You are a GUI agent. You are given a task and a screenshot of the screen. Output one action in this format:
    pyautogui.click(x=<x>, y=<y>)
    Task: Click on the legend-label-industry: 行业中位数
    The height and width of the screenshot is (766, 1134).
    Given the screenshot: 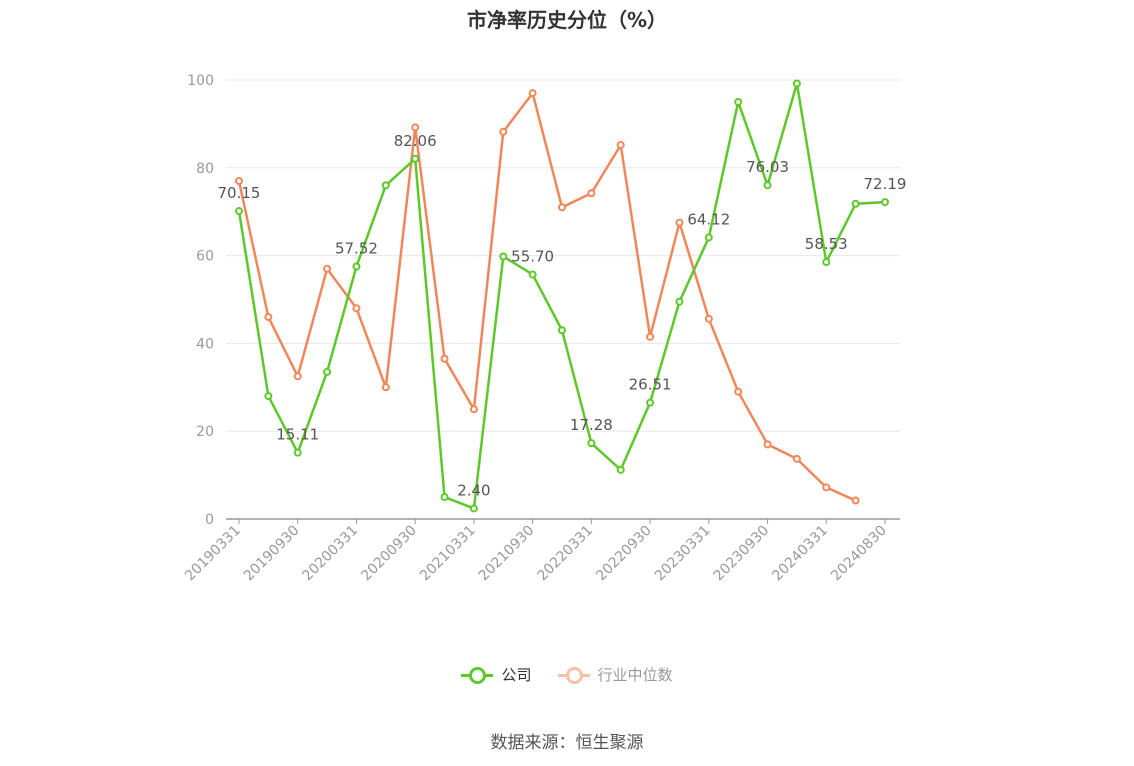 What is the action you would take?
    pyautogui.click(x=635, y=675)
    